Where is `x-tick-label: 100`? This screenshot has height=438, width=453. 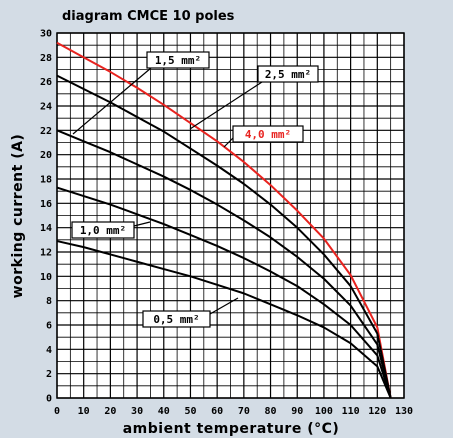 x-tick-label: 100 is located at coordinates (324, 411).